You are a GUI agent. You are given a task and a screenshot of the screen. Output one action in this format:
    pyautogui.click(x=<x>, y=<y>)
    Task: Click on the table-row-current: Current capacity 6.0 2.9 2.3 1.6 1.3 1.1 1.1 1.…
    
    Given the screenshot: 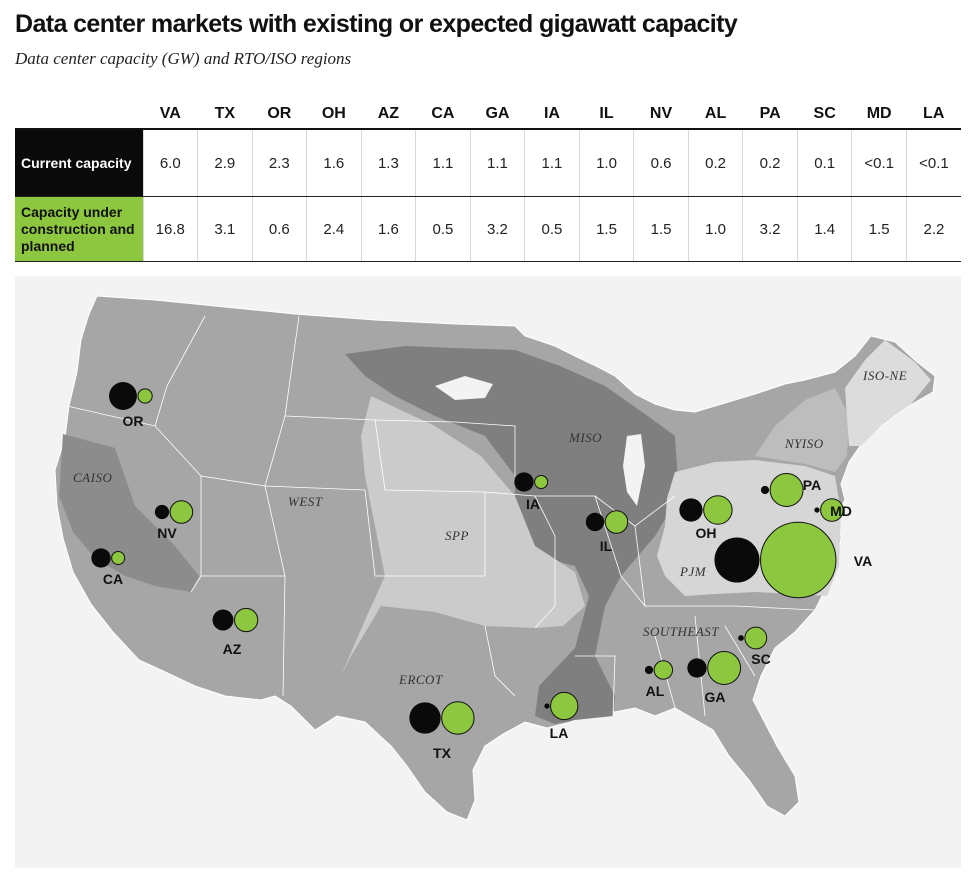 What is the action you would take?
    pyautogui.click(x=488, y=163)
    